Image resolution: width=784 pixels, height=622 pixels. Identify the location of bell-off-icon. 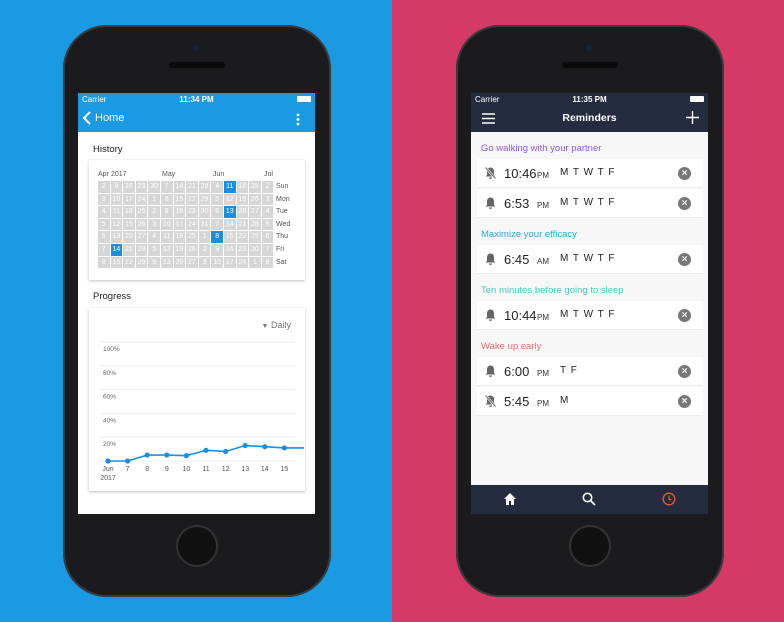
(490, 403).